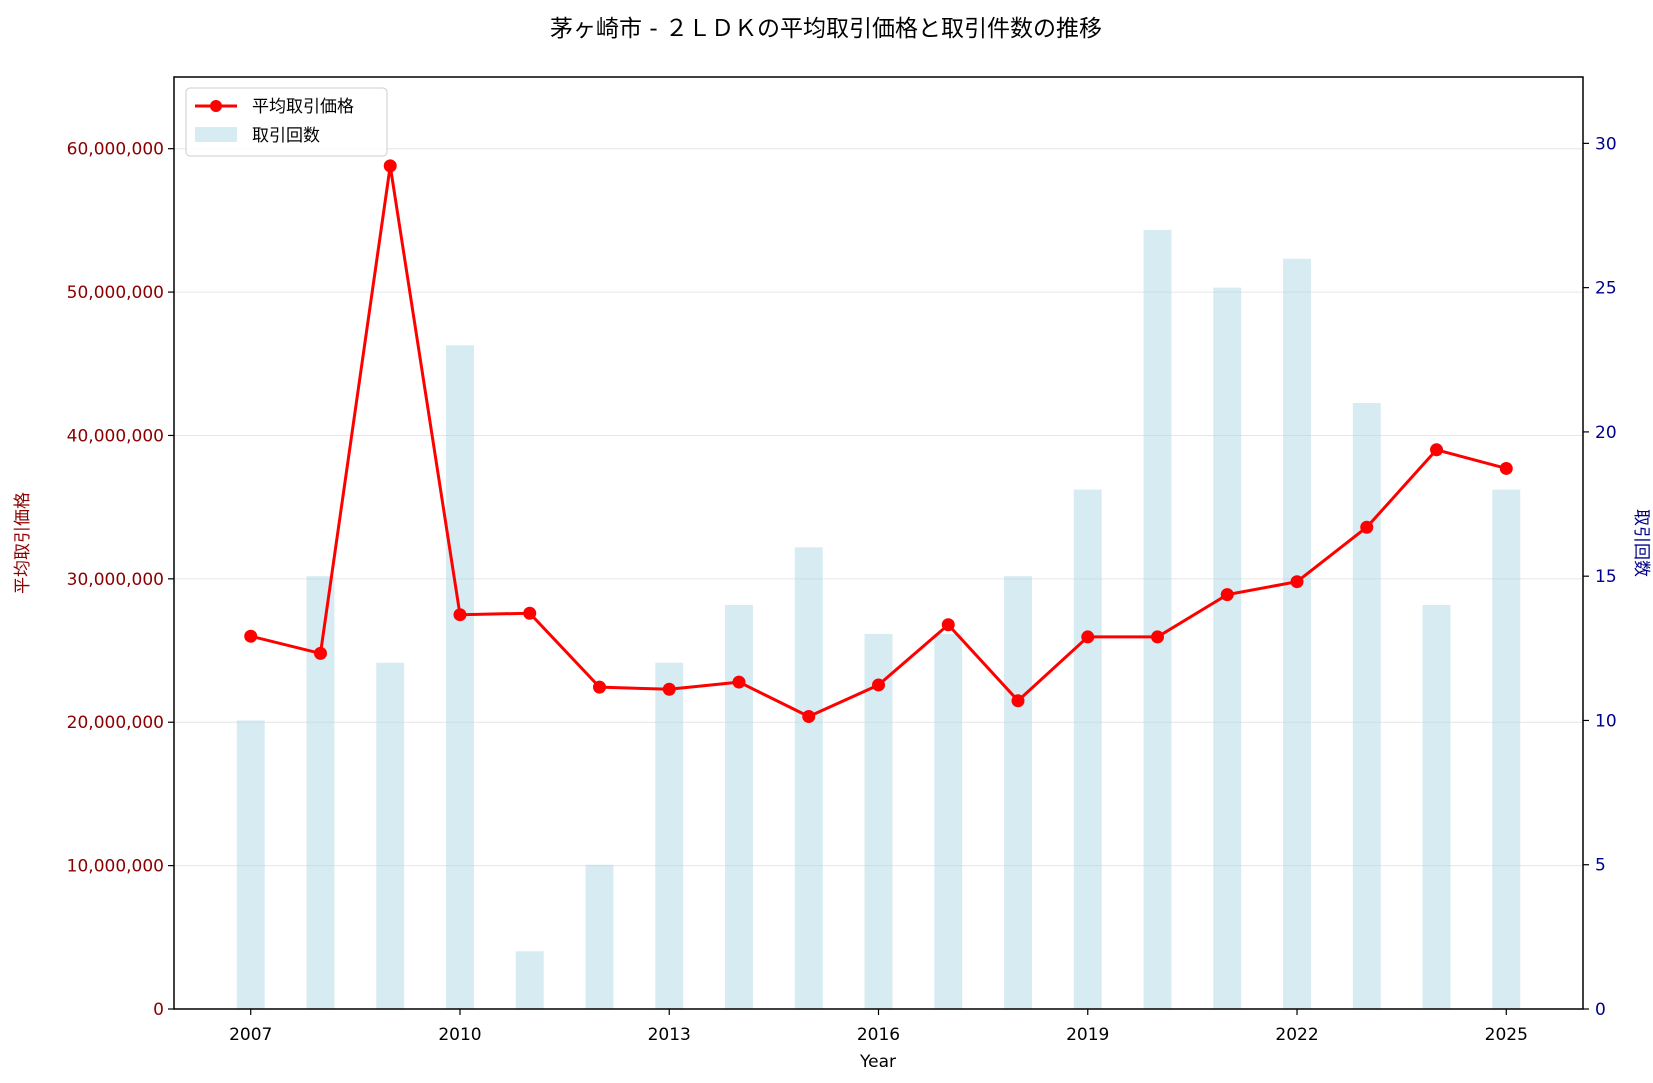 This screenshot has height=1083, width=1653. I want to click on x-axis-label: Year, so click(877, 1062).